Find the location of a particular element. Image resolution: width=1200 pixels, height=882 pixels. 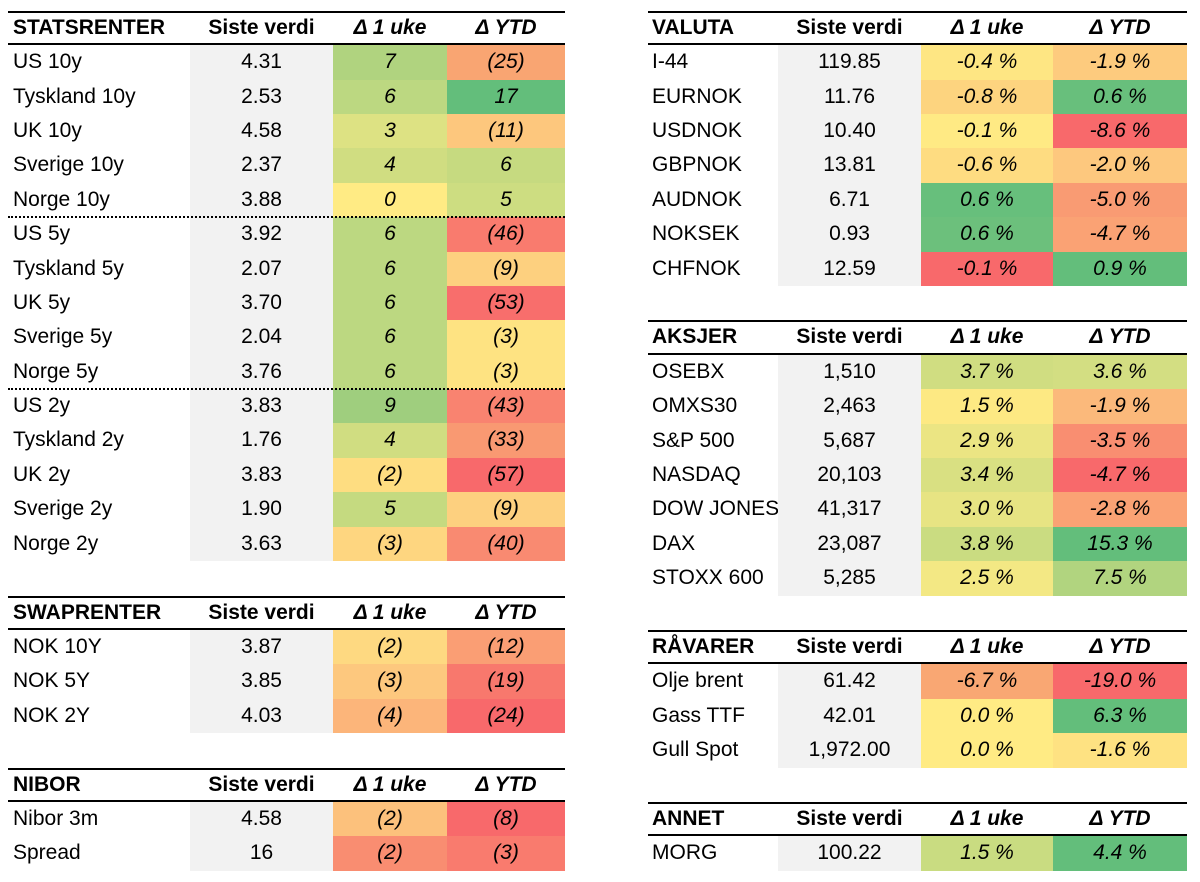

table-title: VALUTA is located at coordinates (693, 27).